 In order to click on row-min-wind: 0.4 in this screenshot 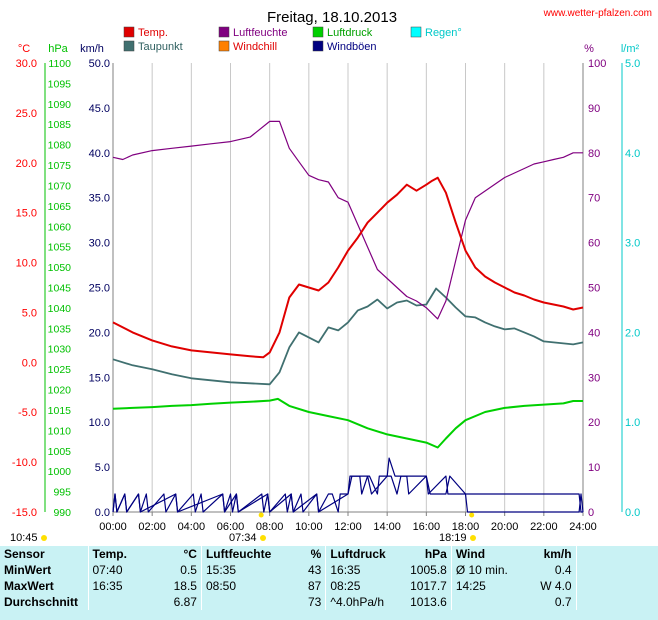, I will do `click(563, 570)`.